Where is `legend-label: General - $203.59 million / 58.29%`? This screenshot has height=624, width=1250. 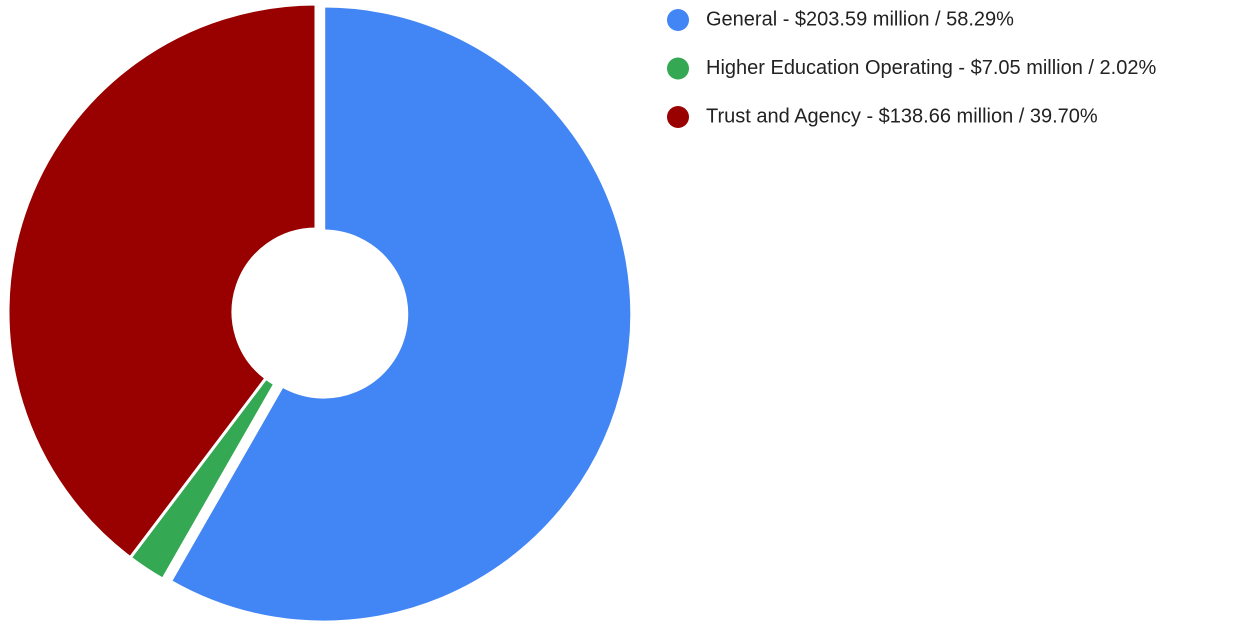
legend-label: General - $203.59 million / 58.29% is located at coordinates (860, 19).